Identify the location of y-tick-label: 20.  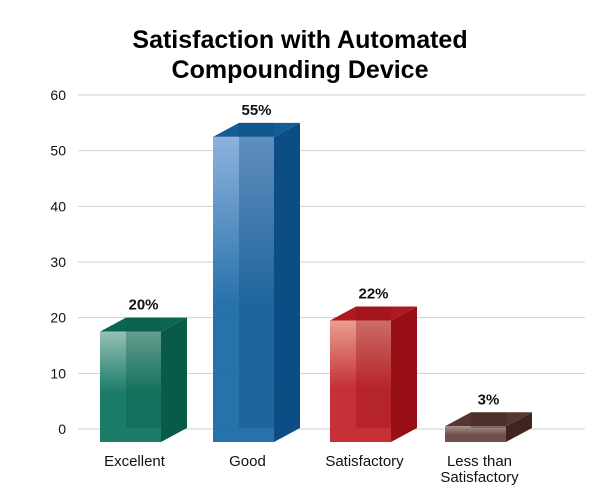
(58, 318).